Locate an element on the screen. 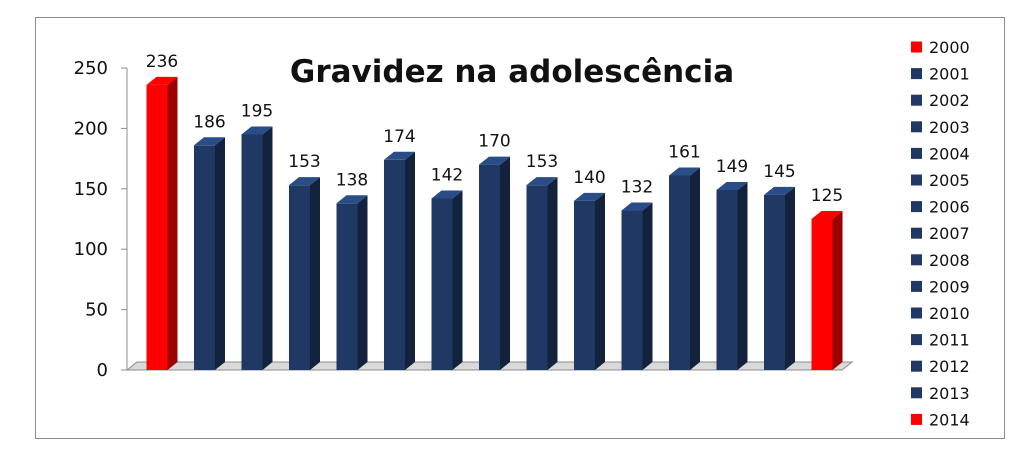 Image resolution: width=1024 pixels, height=460 pixels. legend-label: 2011 is located at coordinates (949, 340).